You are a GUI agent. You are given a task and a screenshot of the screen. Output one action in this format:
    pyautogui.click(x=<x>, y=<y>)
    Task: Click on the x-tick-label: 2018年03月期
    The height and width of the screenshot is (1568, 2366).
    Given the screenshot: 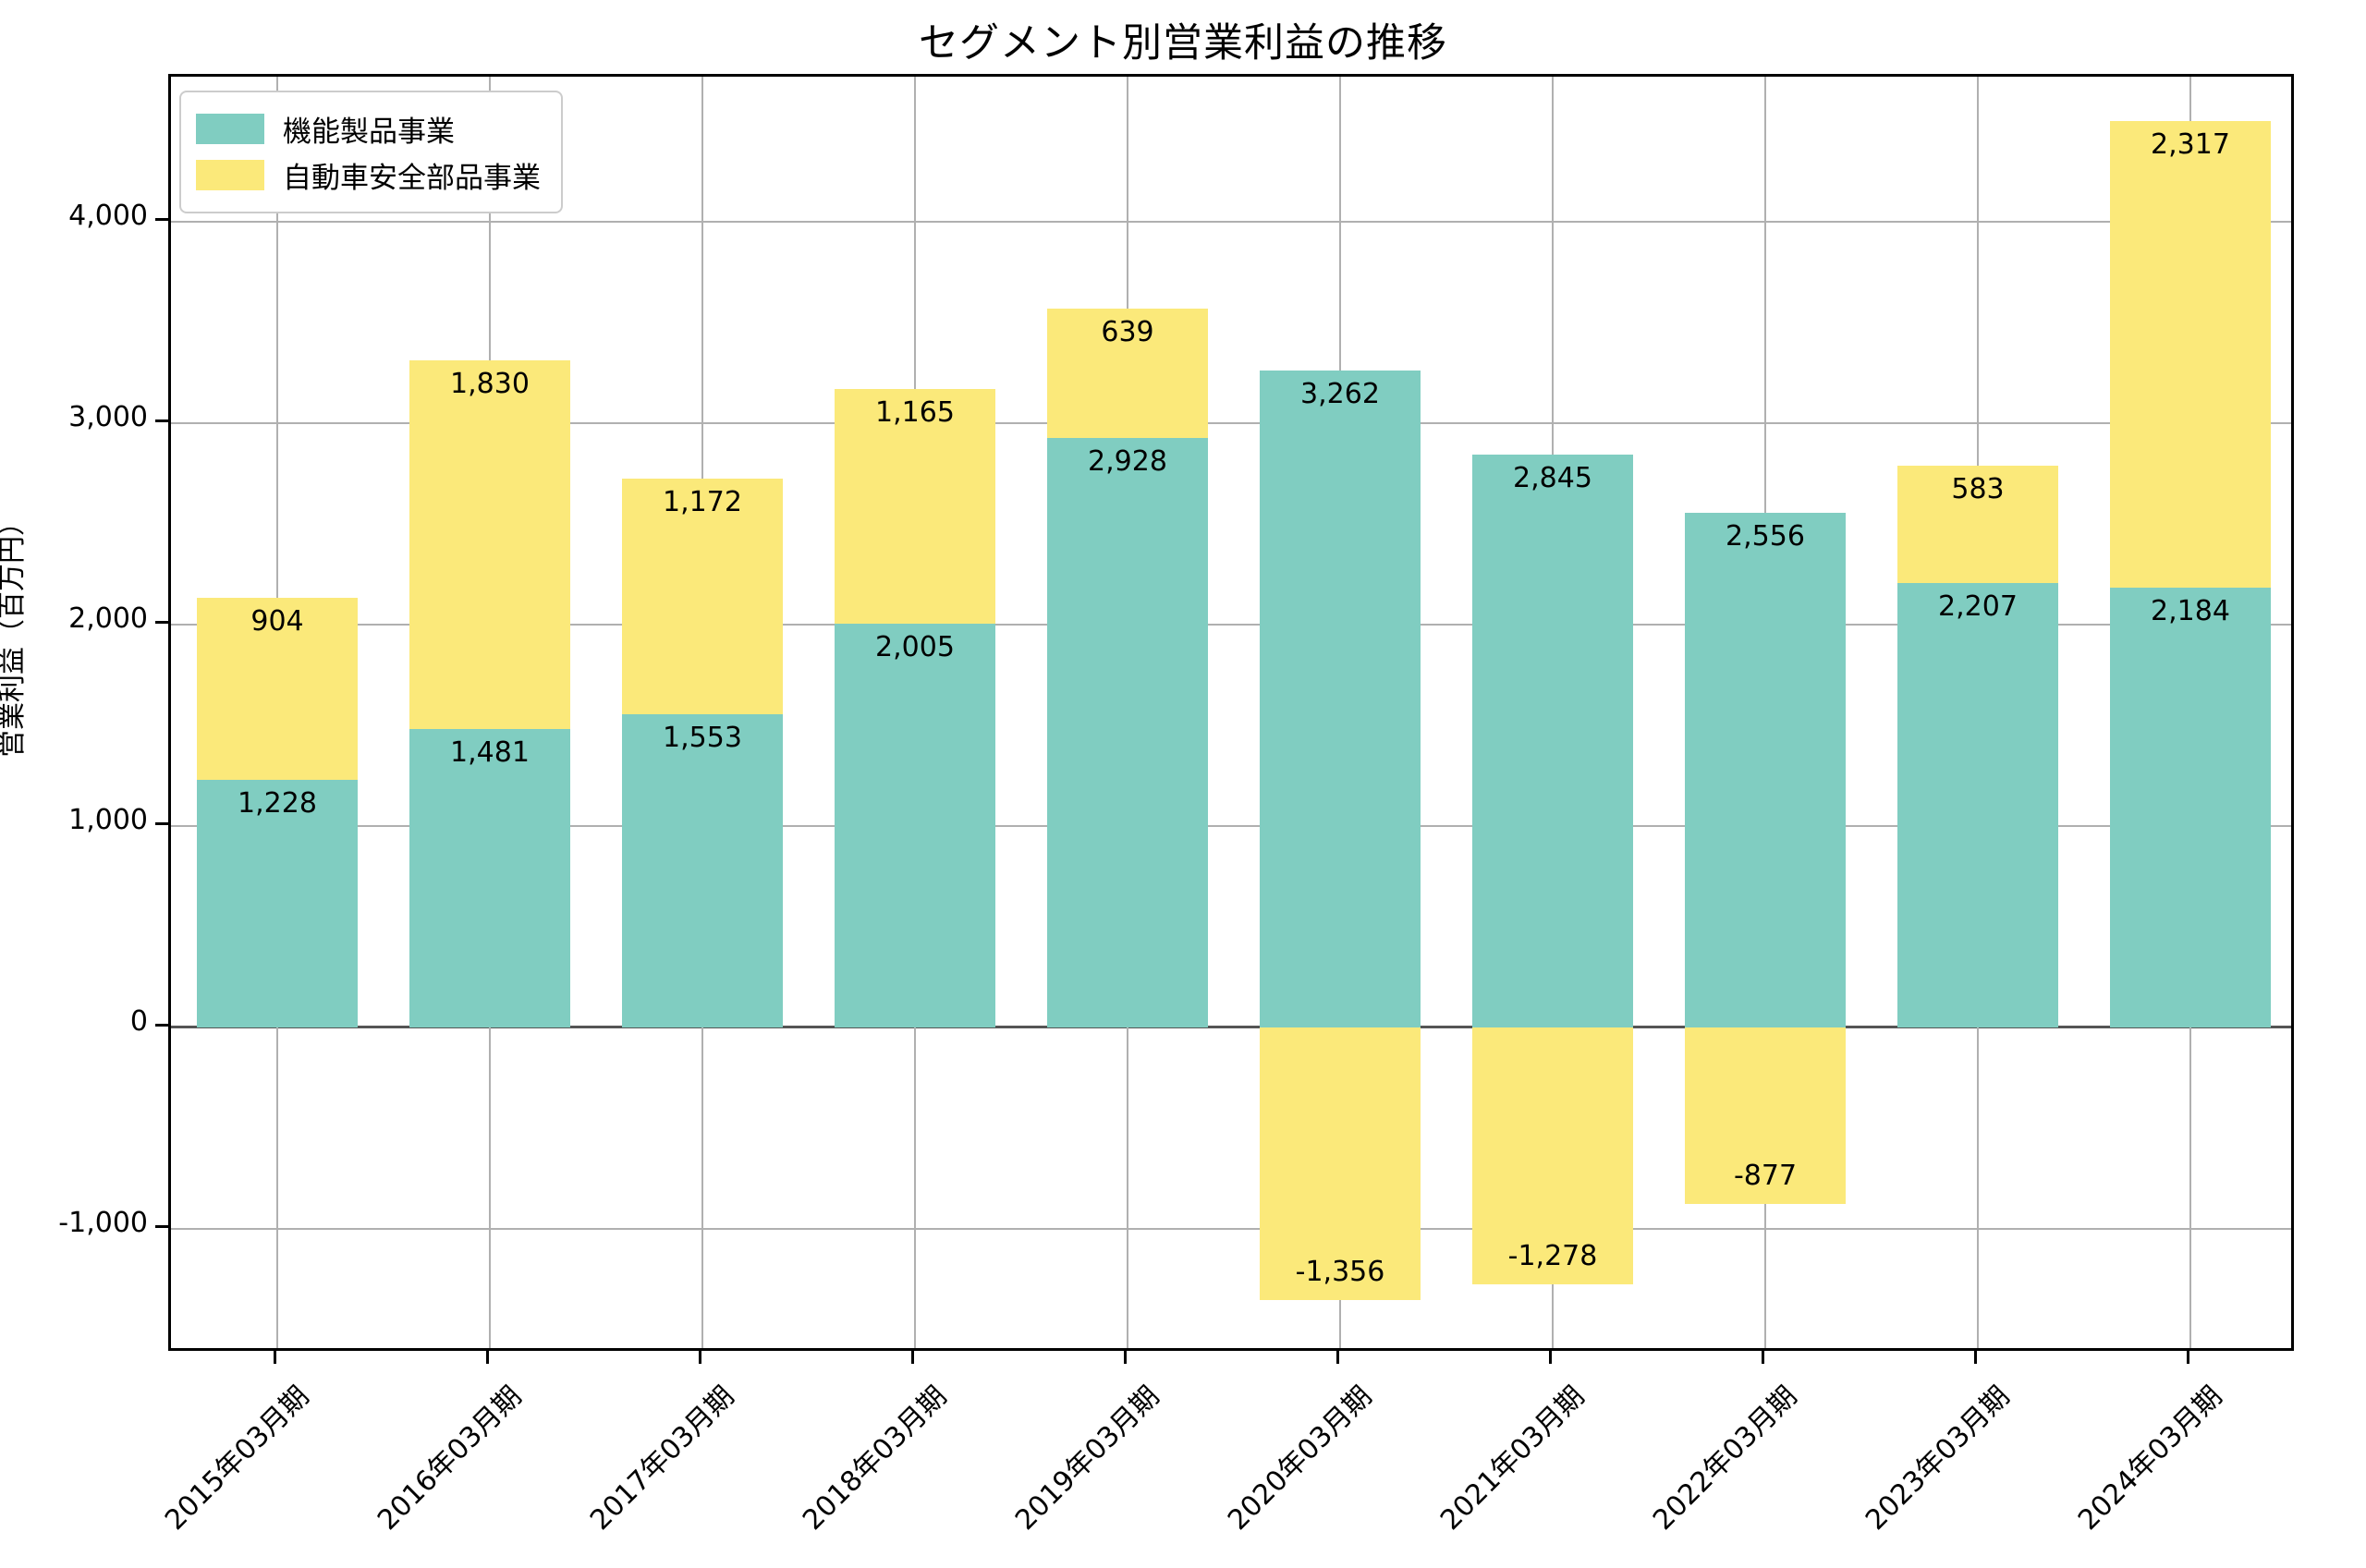 What is the action you would take?
    pyautogui.click(x=876, y=1459)
    